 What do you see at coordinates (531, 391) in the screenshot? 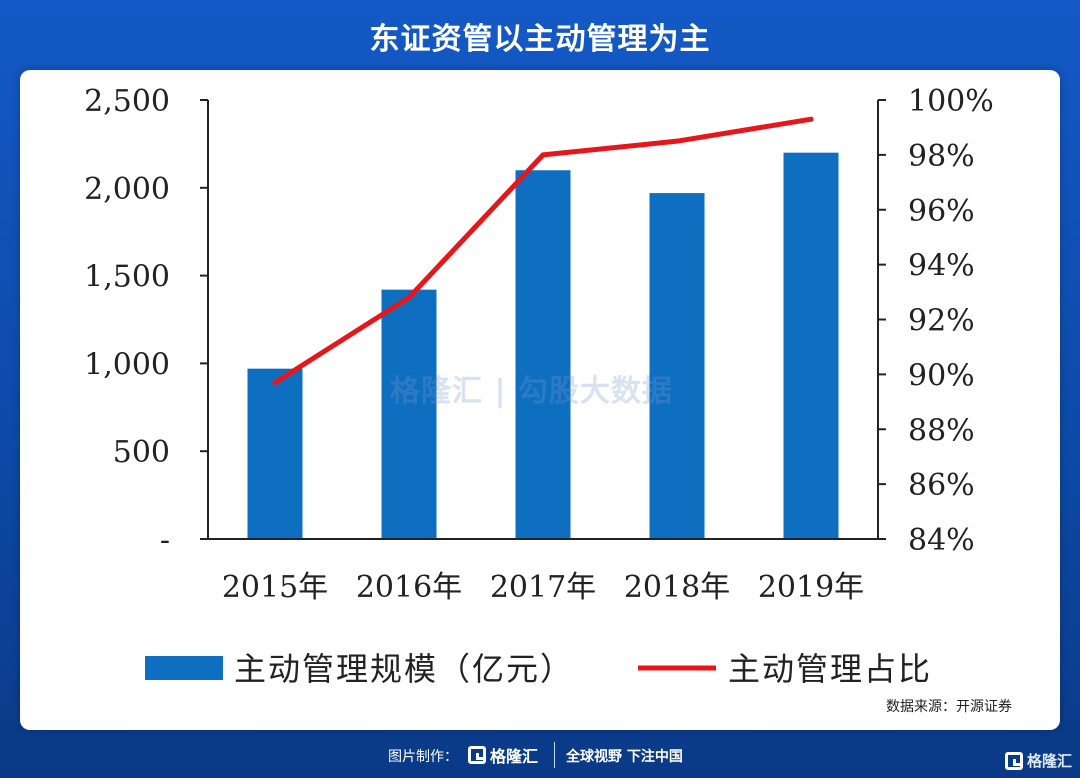
I see `watermark: 格隆汇 | 勾股大数据` at bounding box center [531, 391].